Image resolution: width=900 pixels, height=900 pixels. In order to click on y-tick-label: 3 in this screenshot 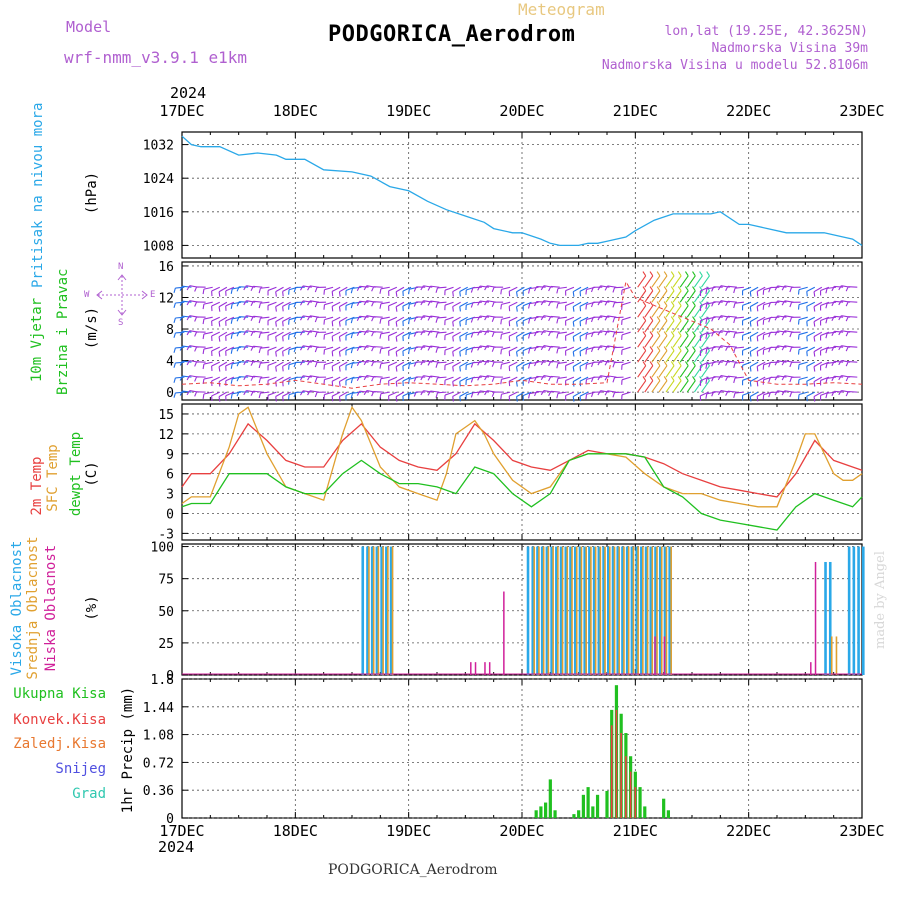, I will do `click(170, 495)`.